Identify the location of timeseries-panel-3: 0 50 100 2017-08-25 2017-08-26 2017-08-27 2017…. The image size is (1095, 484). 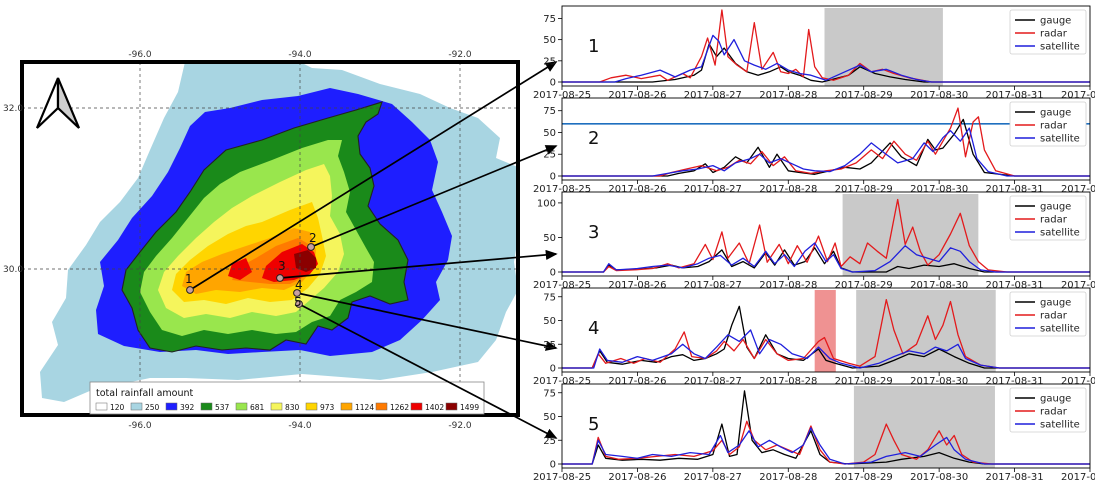
(814, 241).